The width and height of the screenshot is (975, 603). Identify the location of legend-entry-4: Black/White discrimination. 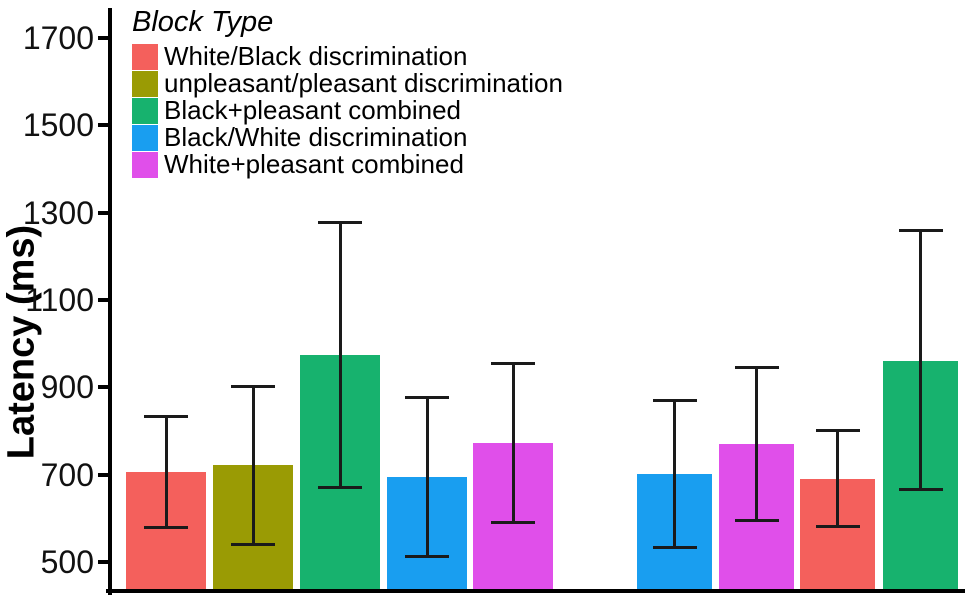
(347, 137).